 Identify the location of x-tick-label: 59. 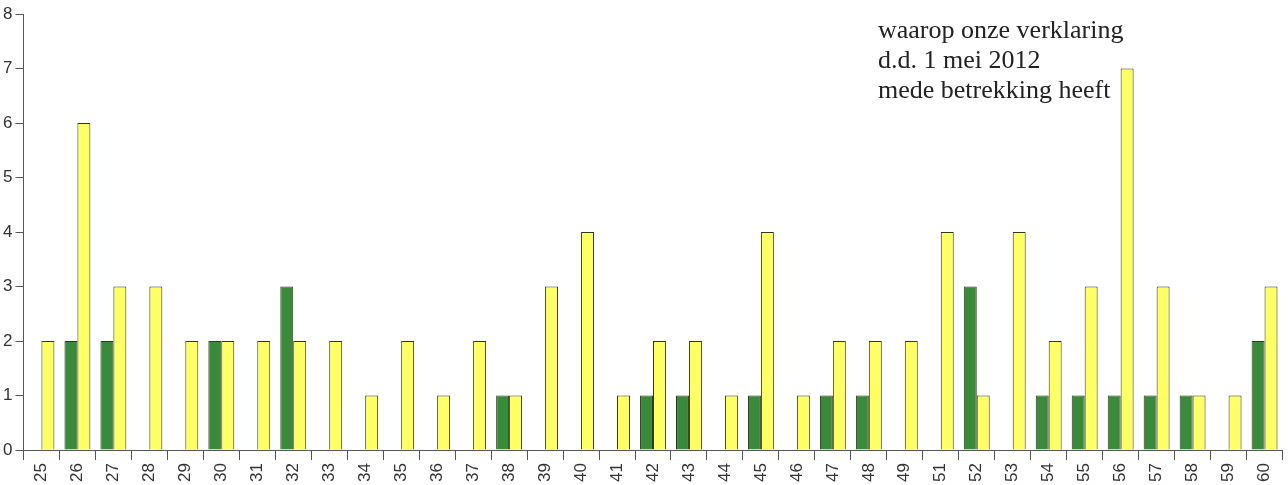
(1228, 473).